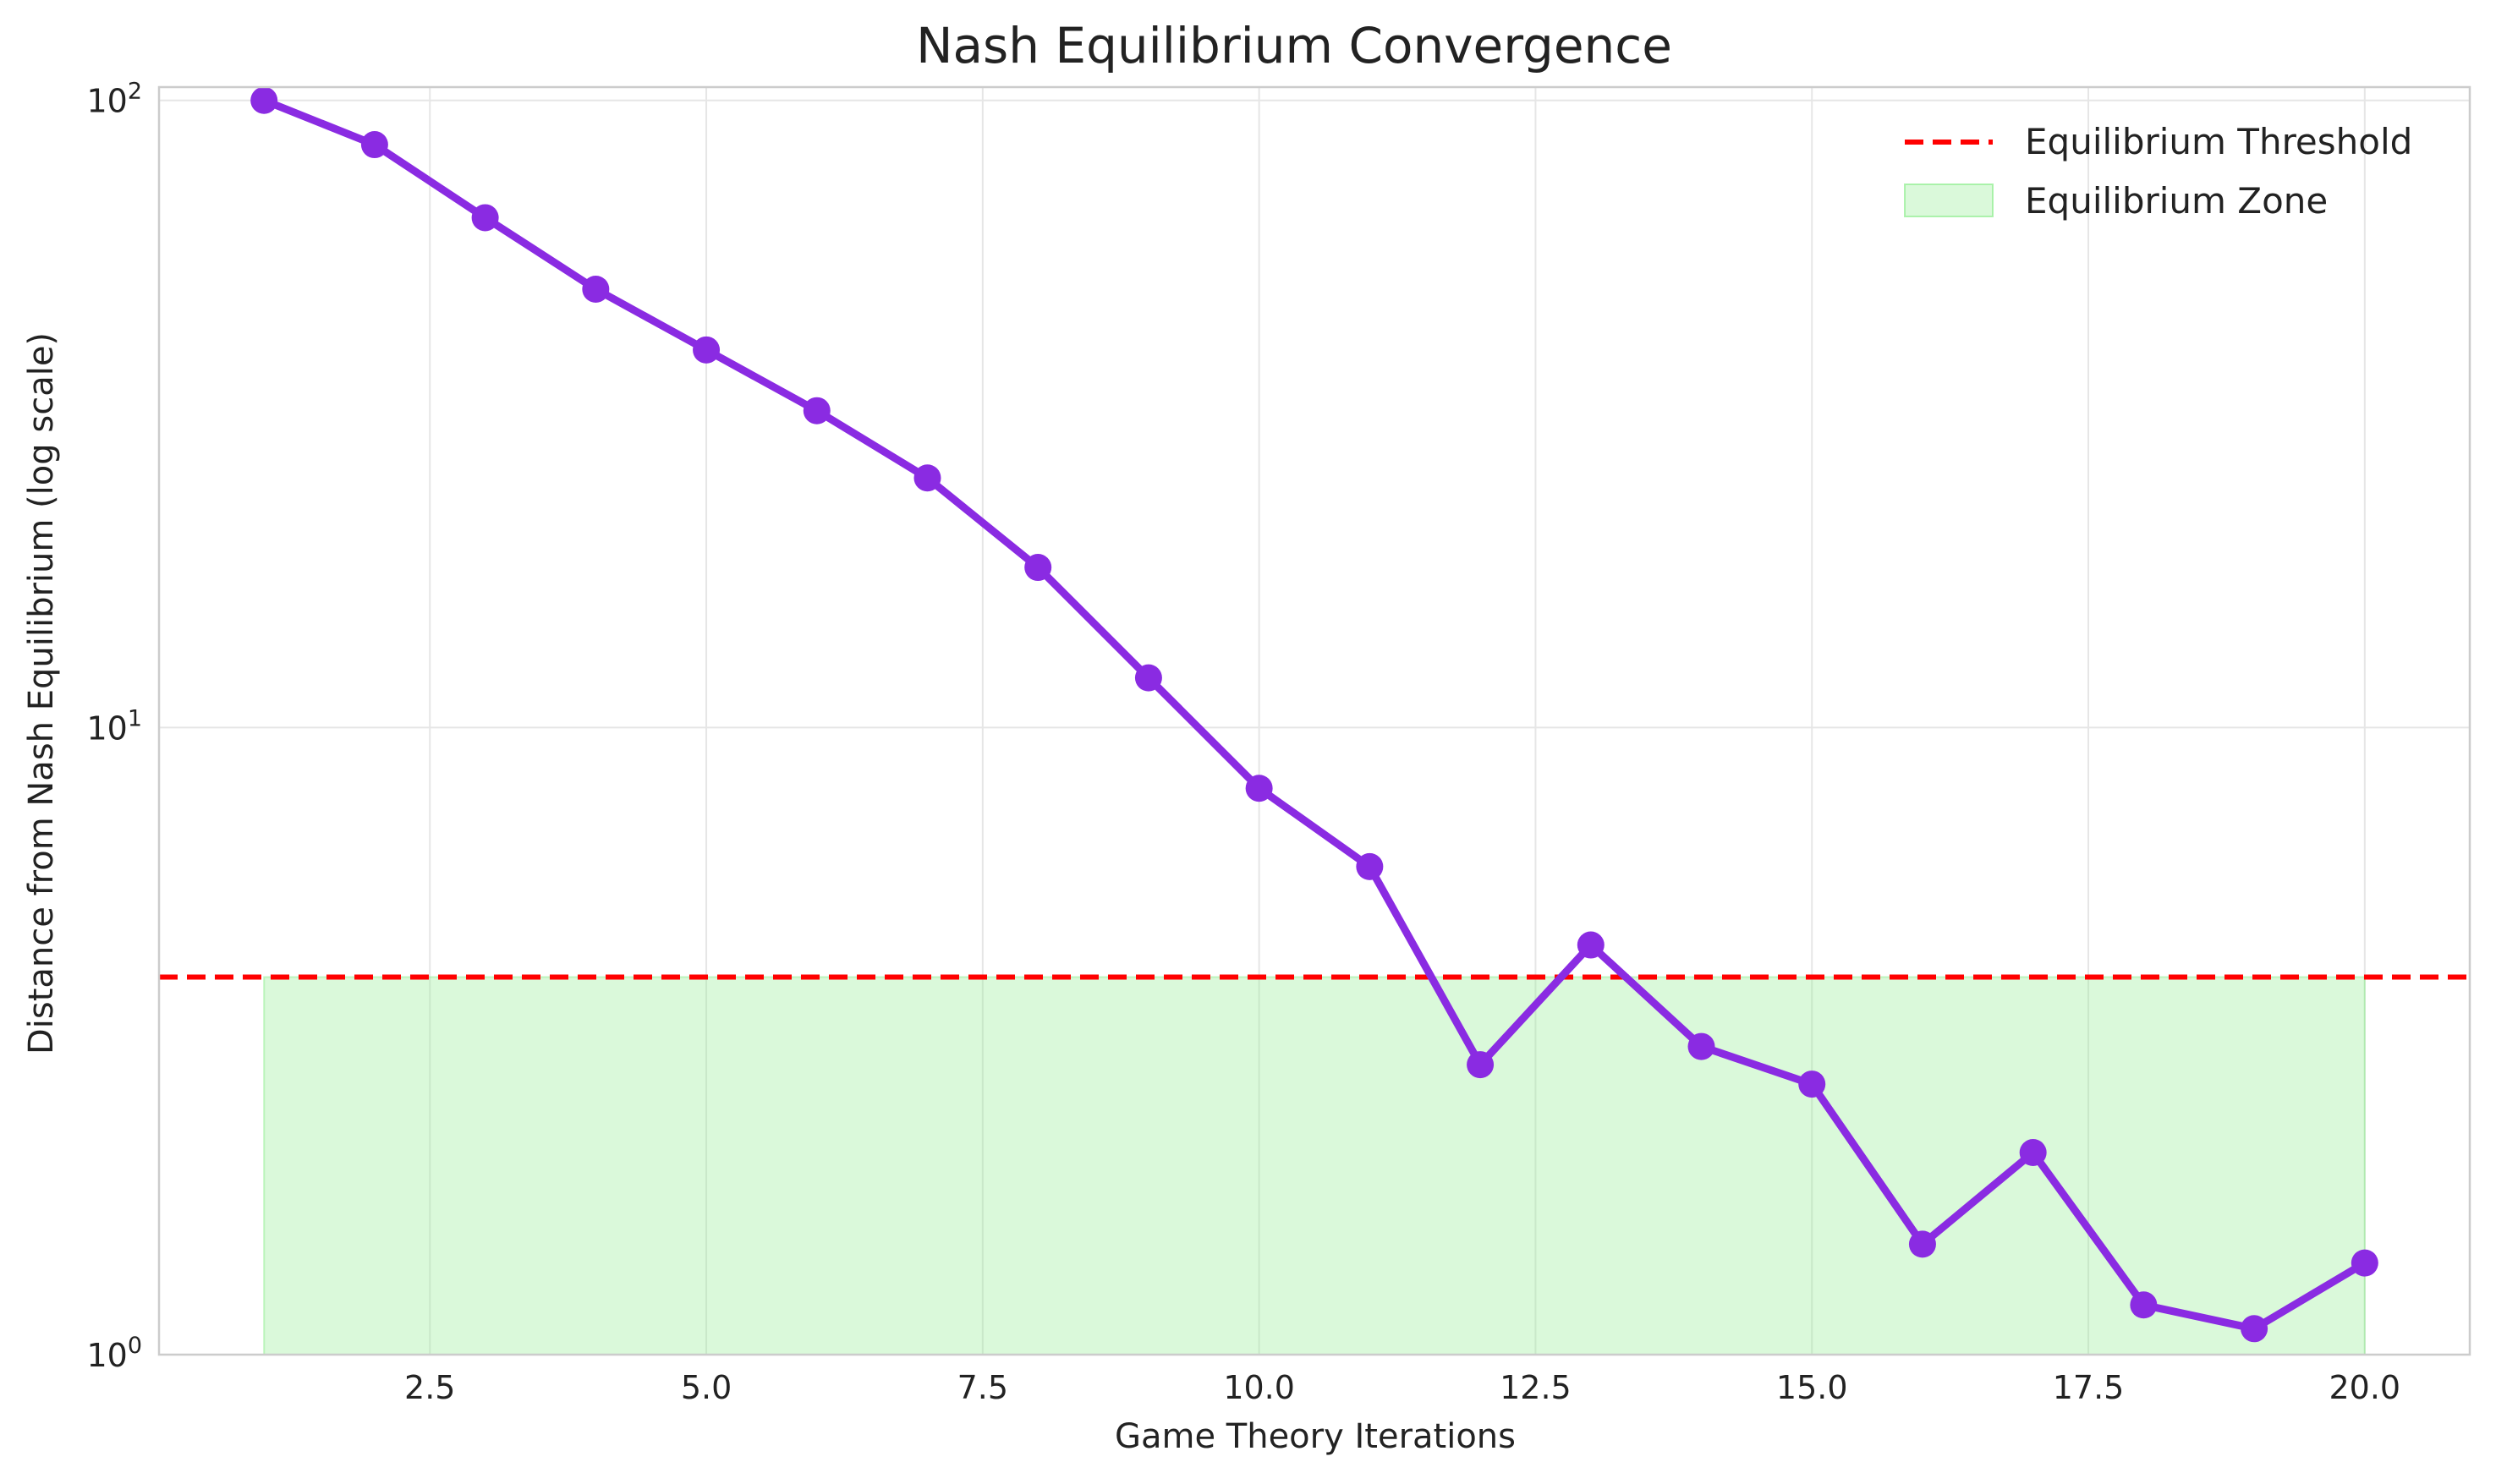 Image resolution: width=2496 pixels, height=1484 pixels. What do you see at coordinates (982, 1387) in the screenshot?
I see `x-tick-label: 7.5` at bounding box center [982, 1387].